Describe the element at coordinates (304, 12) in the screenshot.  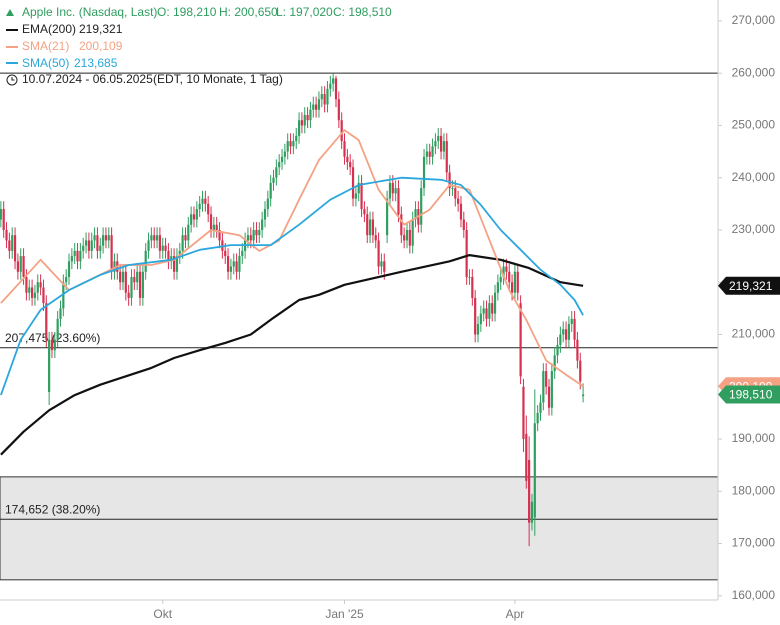
I see `ohlc-low: L: 197,020` at that location.